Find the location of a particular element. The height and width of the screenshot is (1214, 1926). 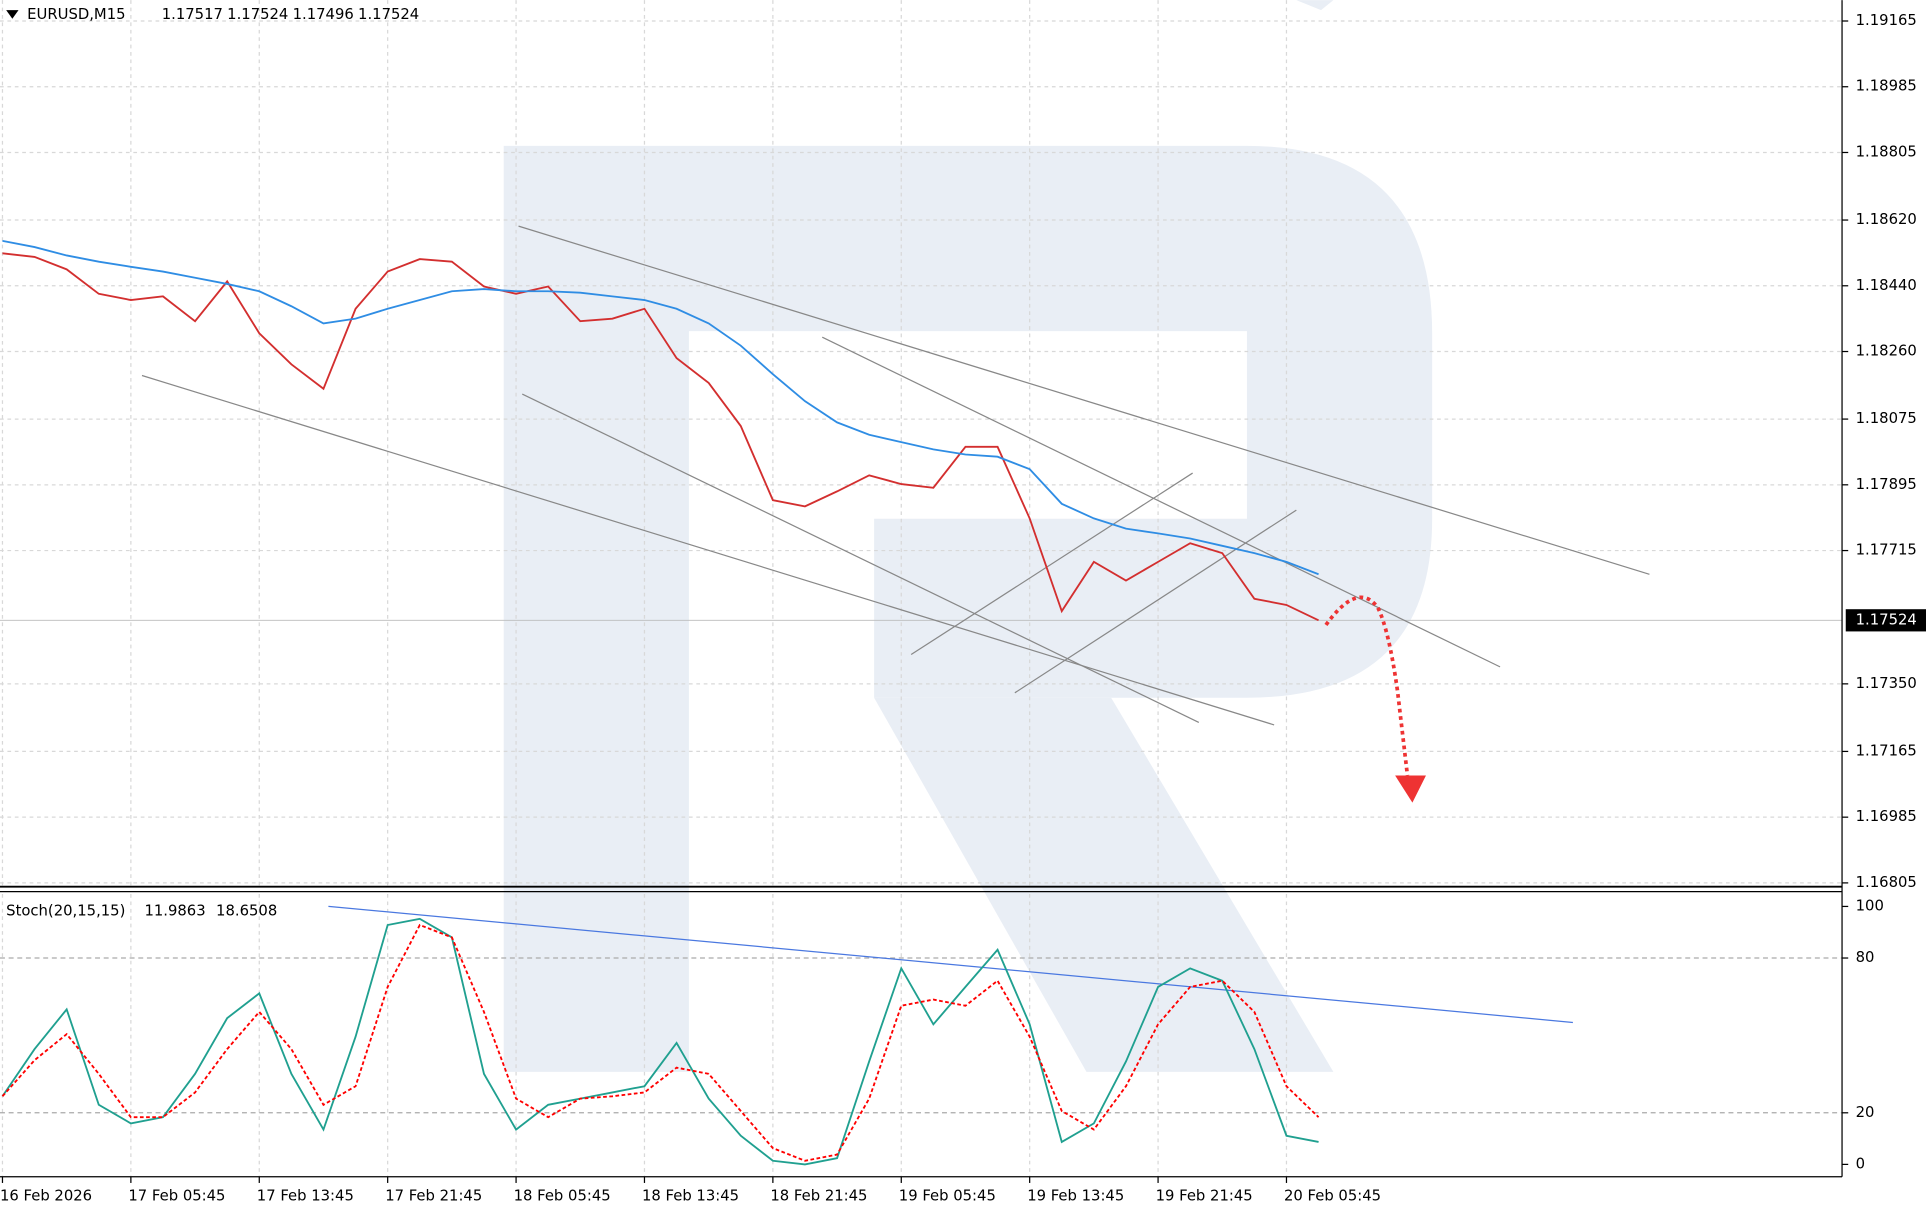

y-tick-label: 1.18985 is located at coordinates (1886, 86).